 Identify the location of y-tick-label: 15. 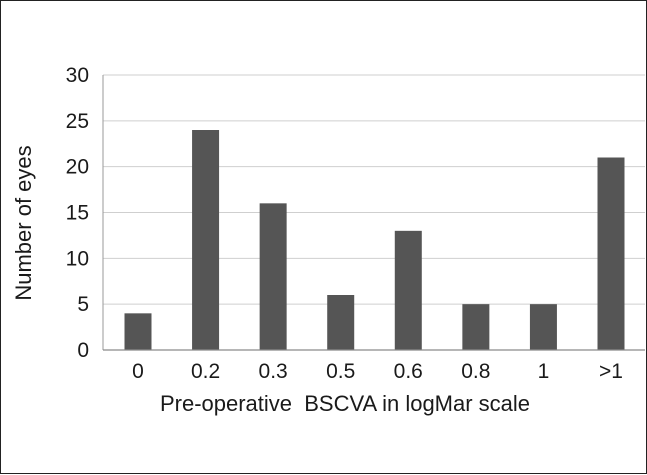
(77, 213).